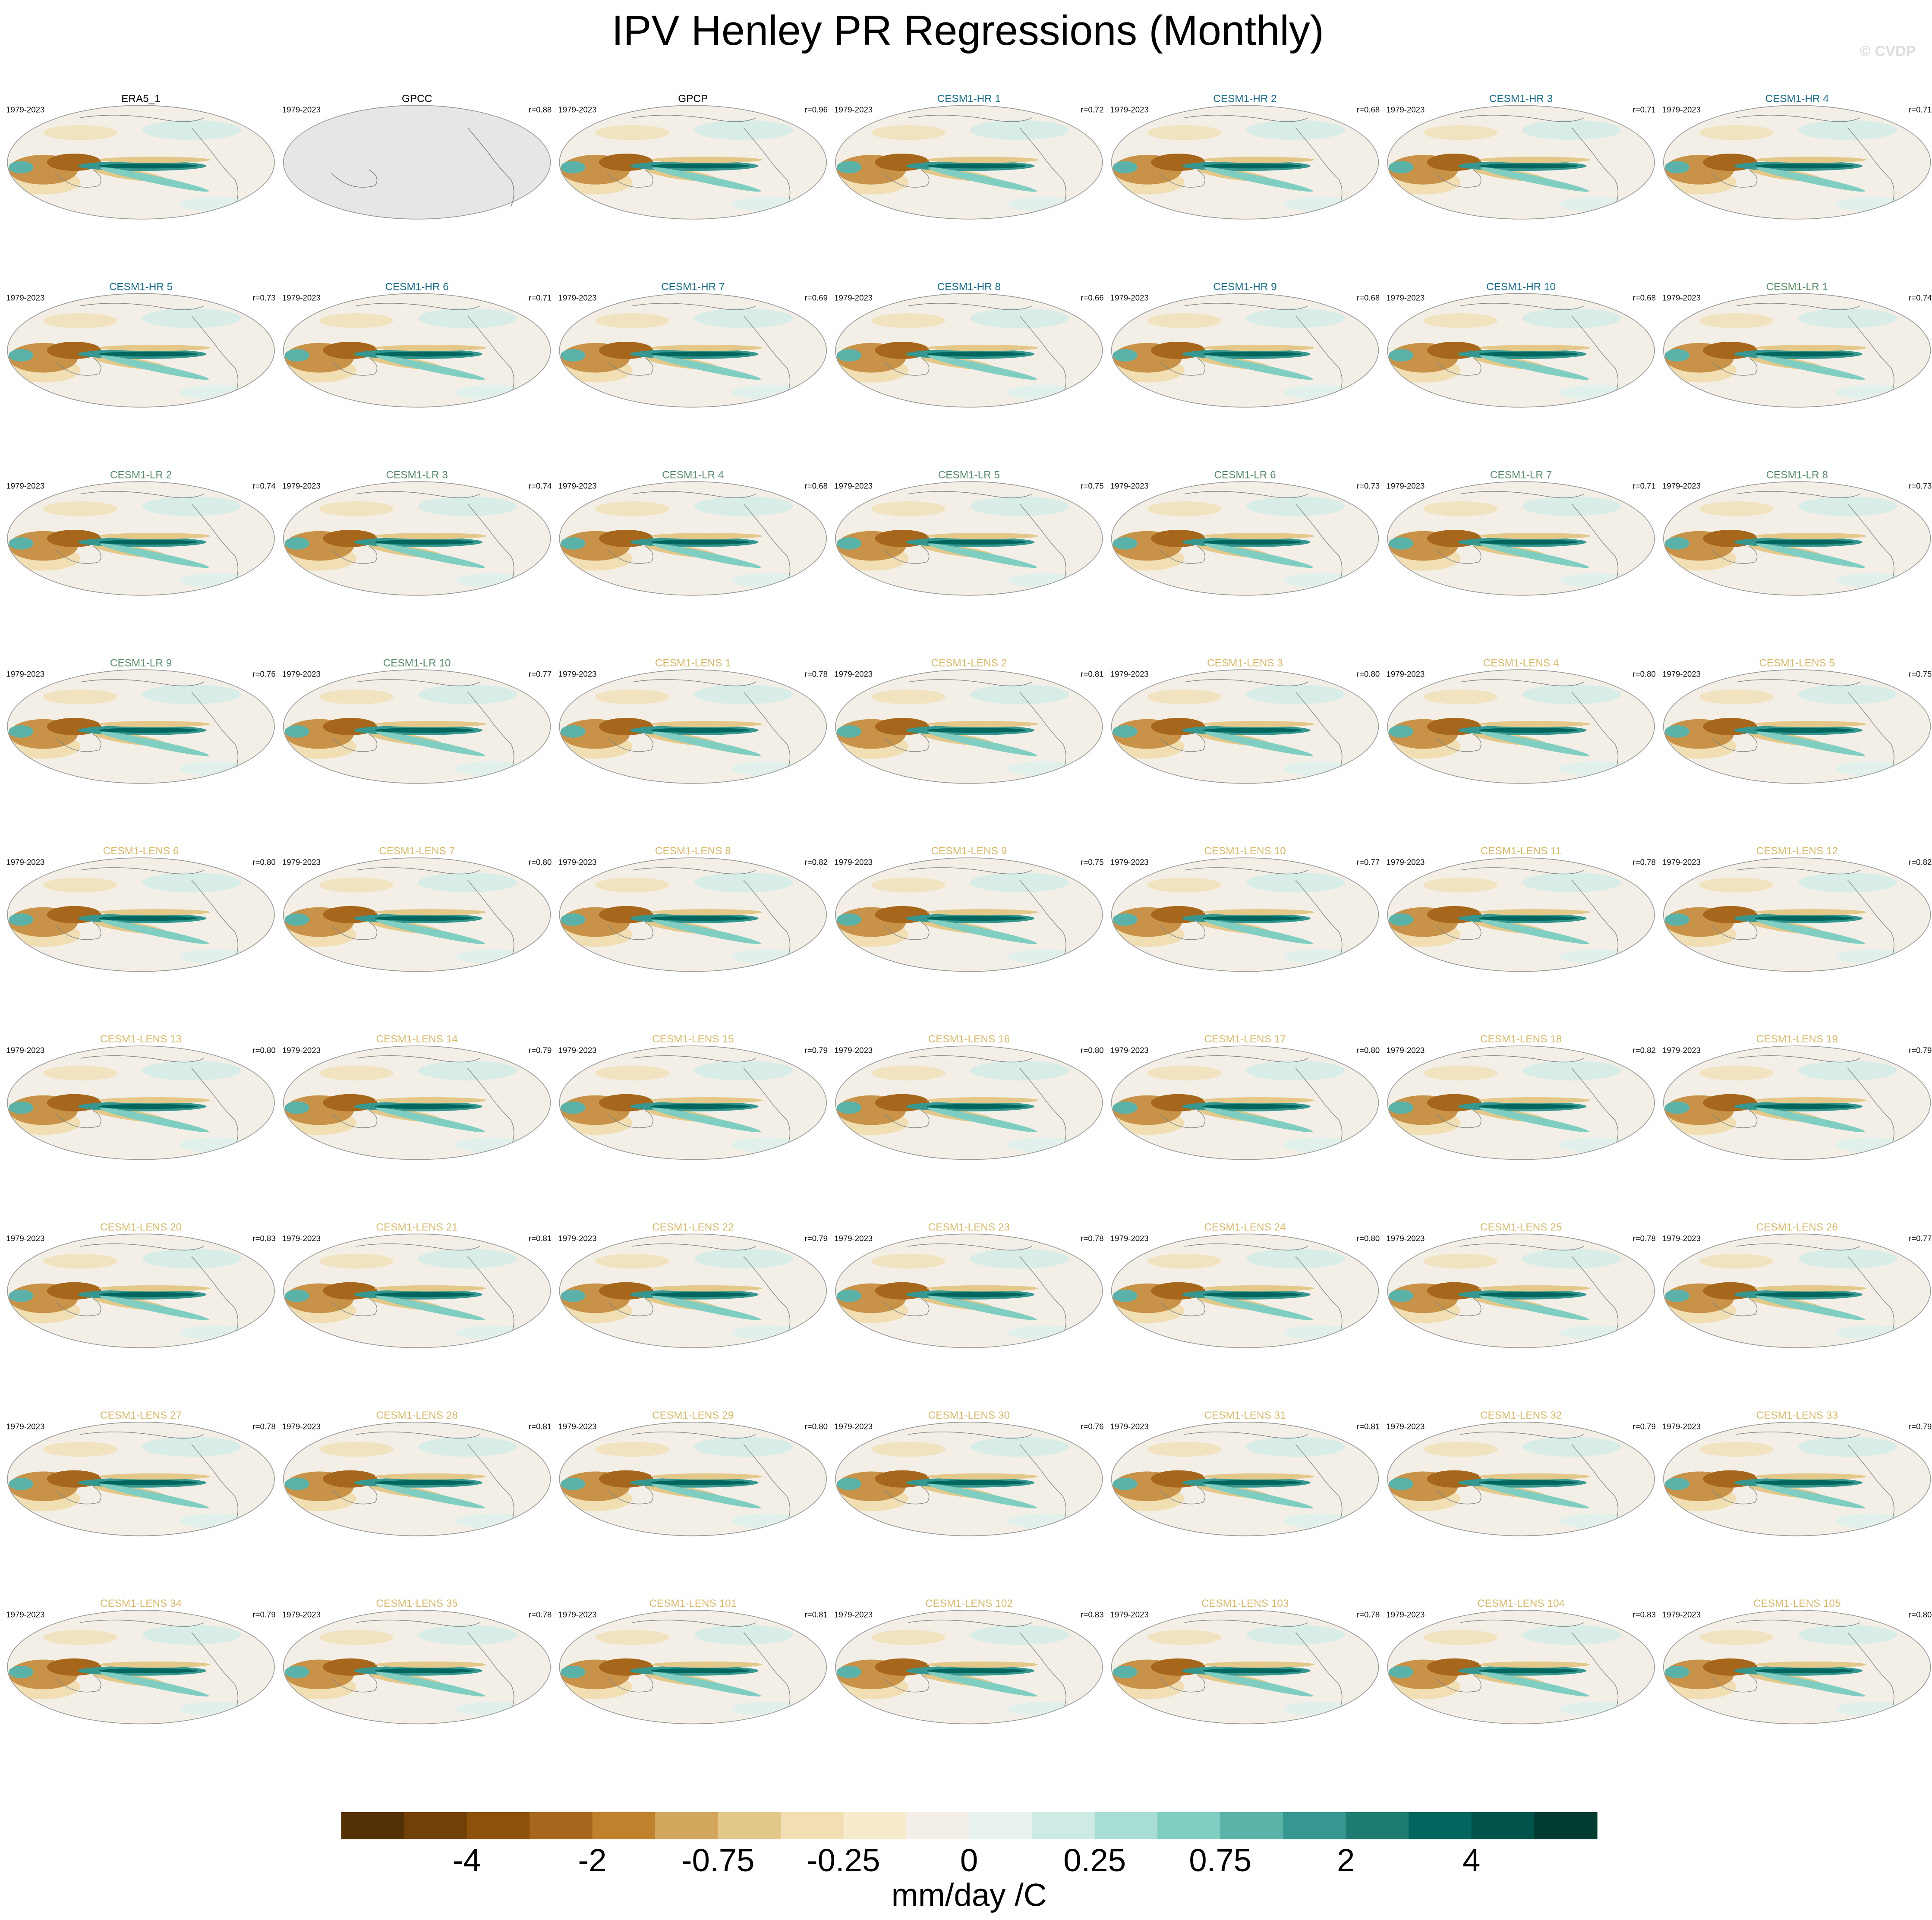  I want to click on panel-title: CESM1-LENS 14, so click(417, 1039).